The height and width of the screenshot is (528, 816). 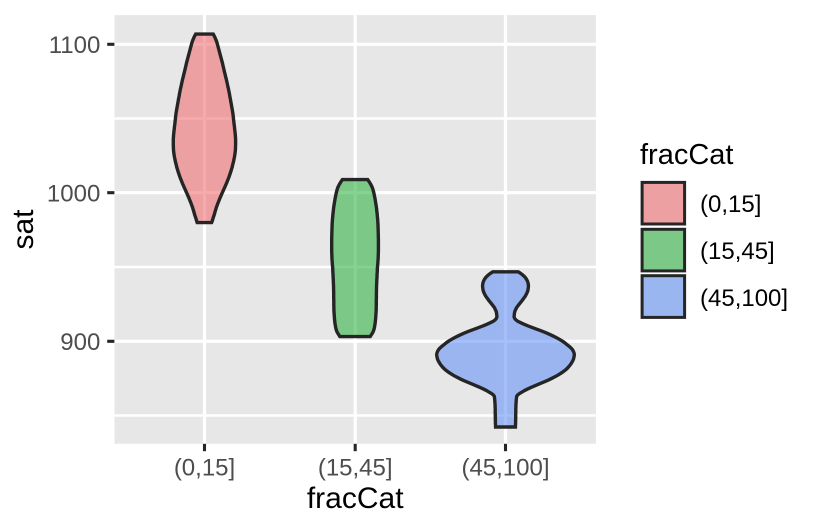 What do you see at coordinates (23, 229) in the screenshot?
I see `svg-text: sat` at bounding box center [23, 229].